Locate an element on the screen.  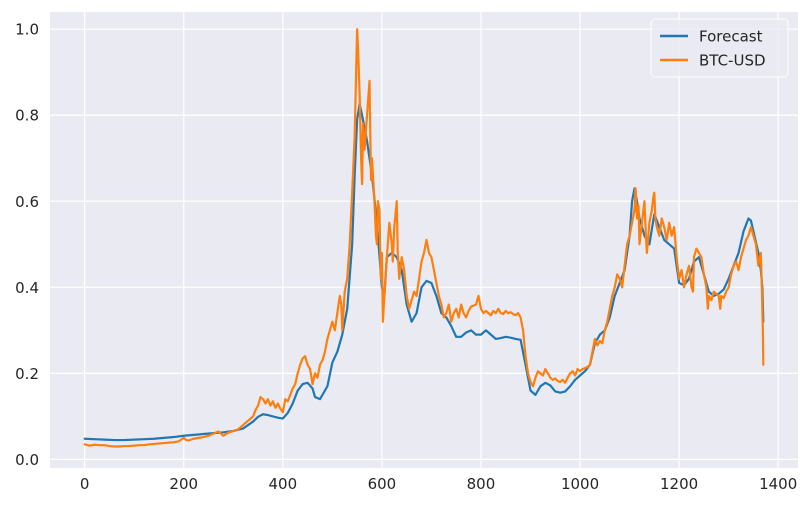
x-tick-label: 400 is located at coordinates (283, 484).